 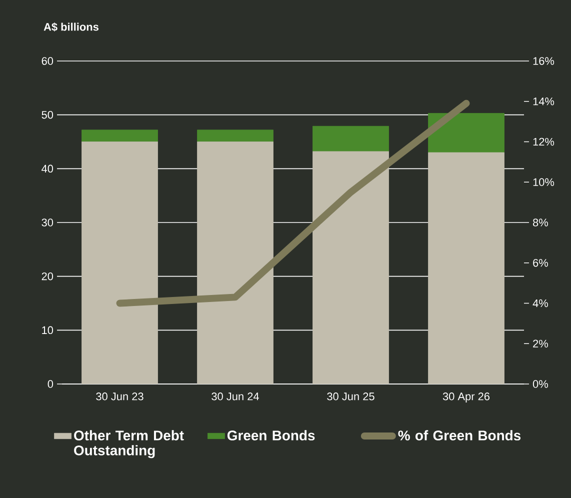 I want to click on legend-label: Other Term Debt Outstanding, so click(x=129, y=444).